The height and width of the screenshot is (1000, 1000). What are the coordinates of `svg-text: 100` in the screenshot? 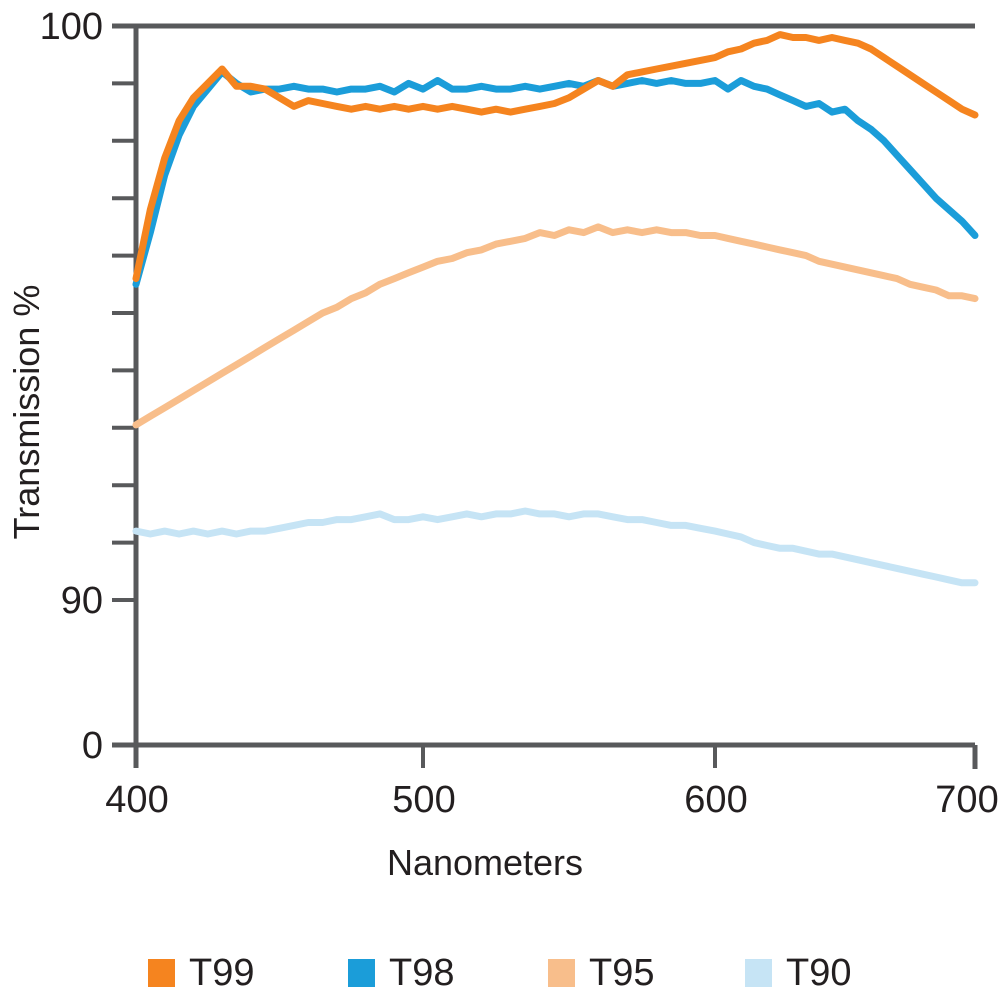 It's located at (71, 27).